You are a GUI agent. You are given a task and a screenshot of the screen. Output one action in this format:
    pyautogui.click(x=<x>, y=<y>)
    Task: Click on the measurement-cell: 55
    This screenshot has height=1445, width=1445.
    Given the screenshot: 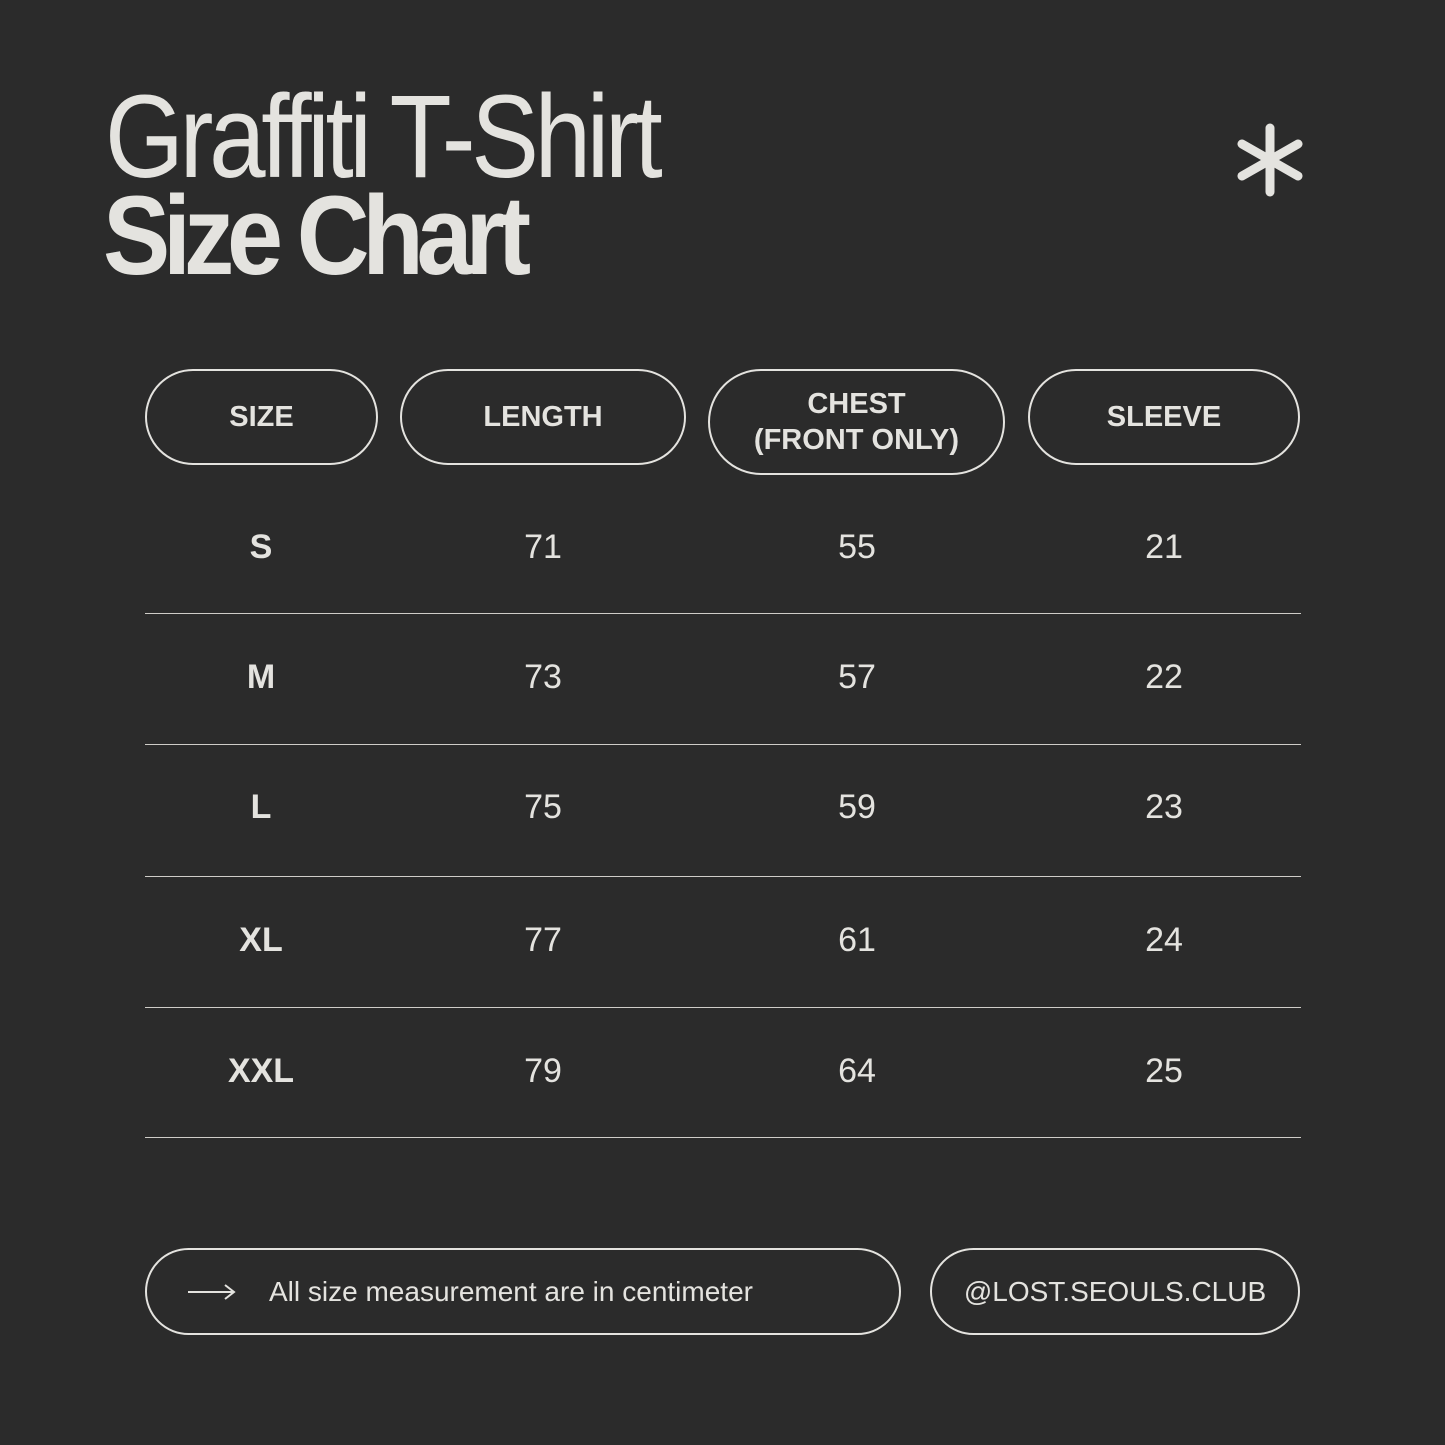 What is the action you would take?
    pyautogui.click(x=857, y=547)
    